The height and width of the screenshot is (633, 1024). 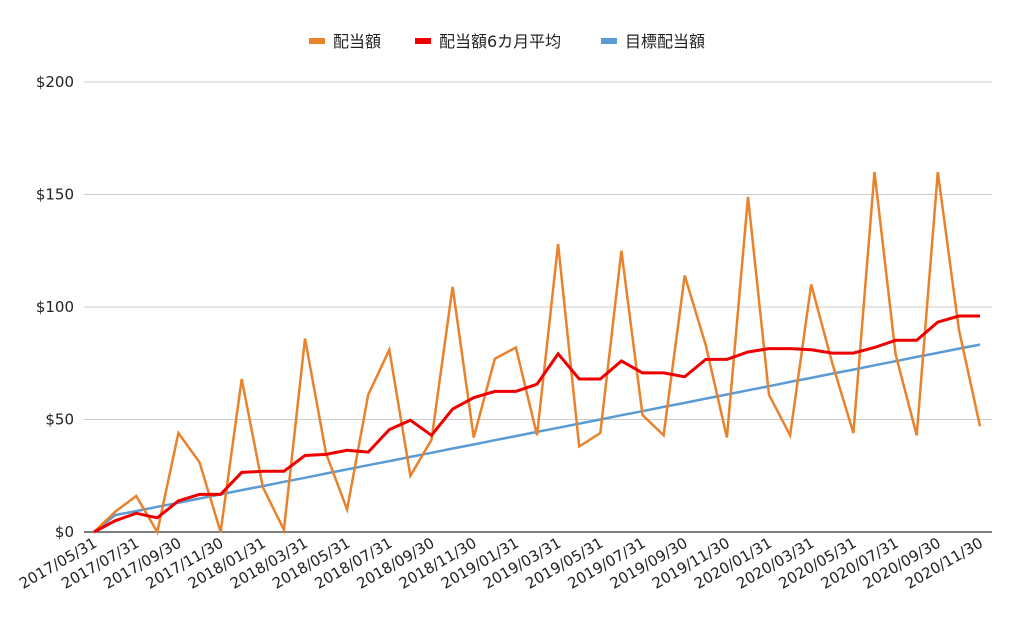 I want to click on y-tick-label: $0, so click(x=64, y=532).